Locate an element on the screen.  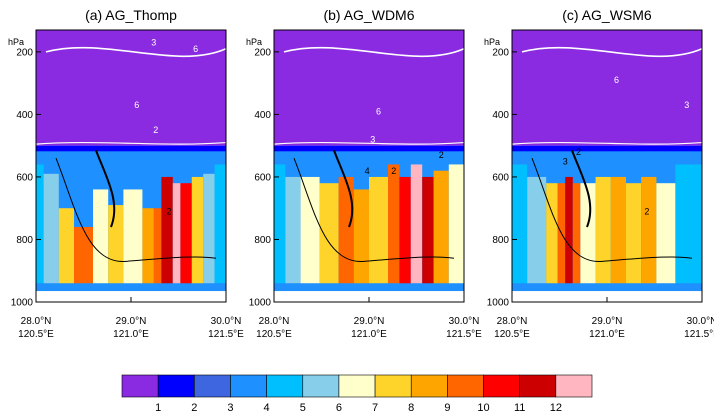
x-tick-label-lon: 120.5°E is located at coordinates (512, 334).